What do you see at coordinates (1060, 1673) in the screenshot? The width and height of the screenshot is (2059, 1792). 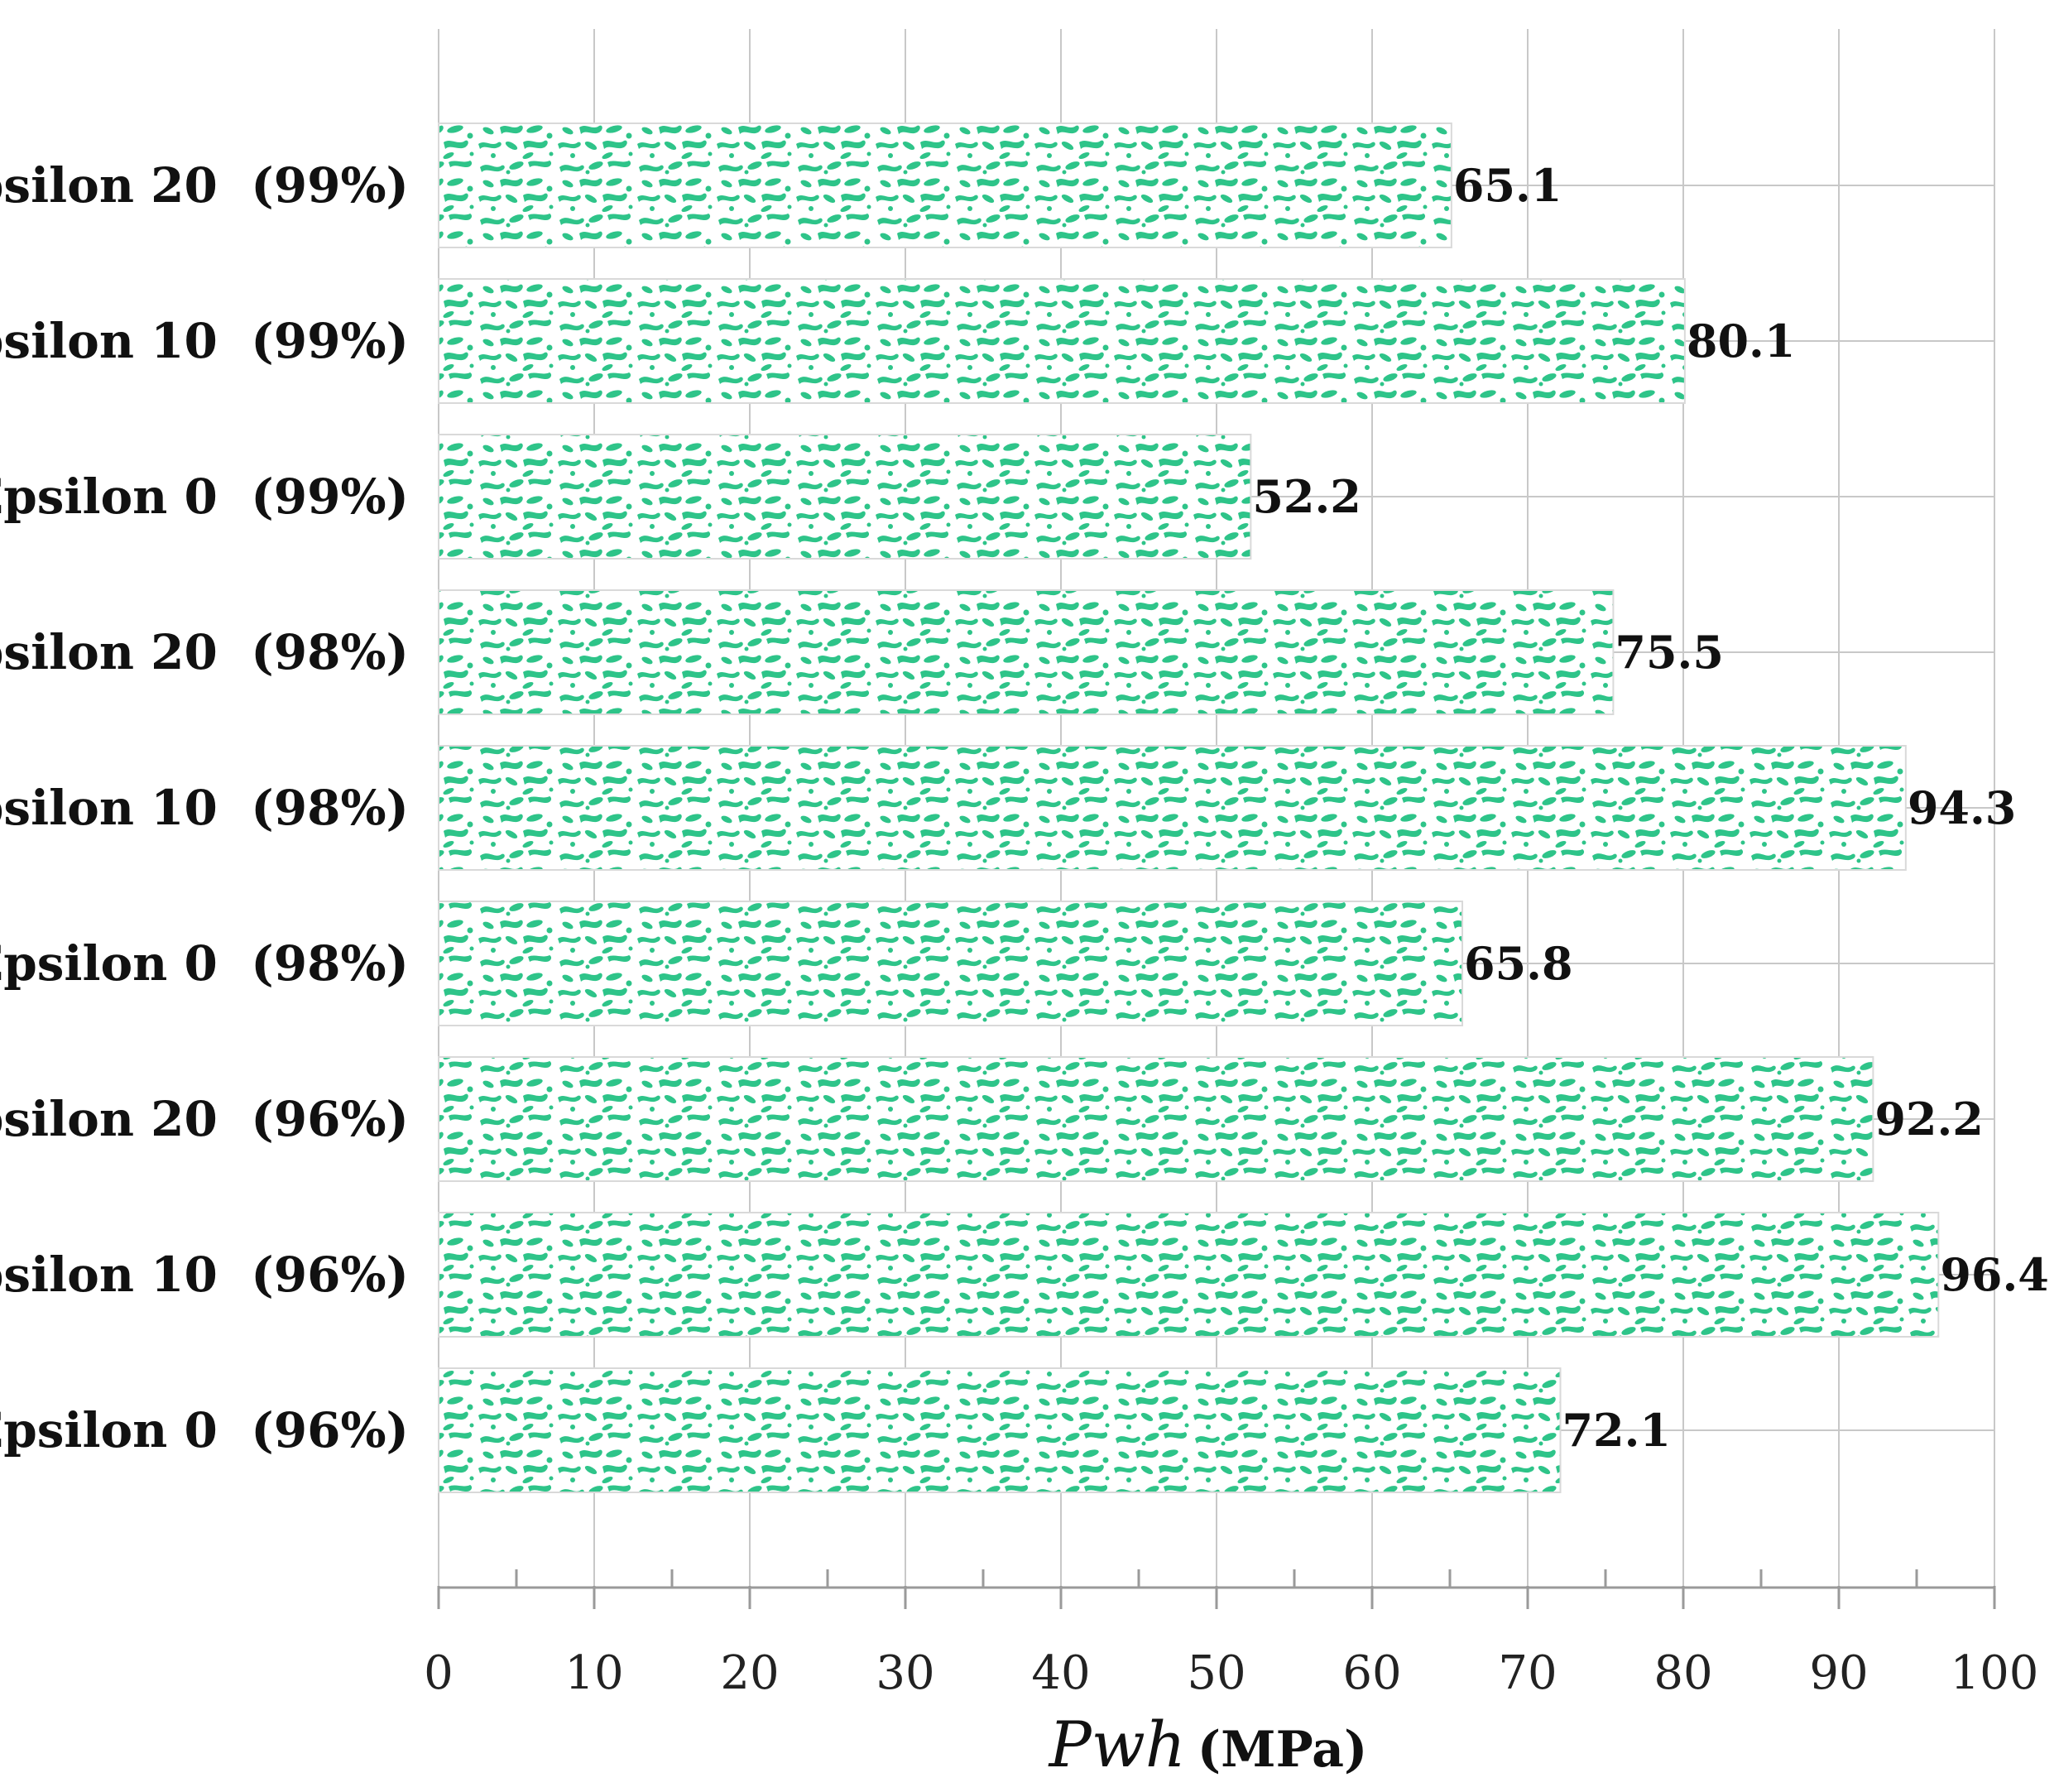 I see `x-tick-label: 40` at bounding box center [1060, 1673].